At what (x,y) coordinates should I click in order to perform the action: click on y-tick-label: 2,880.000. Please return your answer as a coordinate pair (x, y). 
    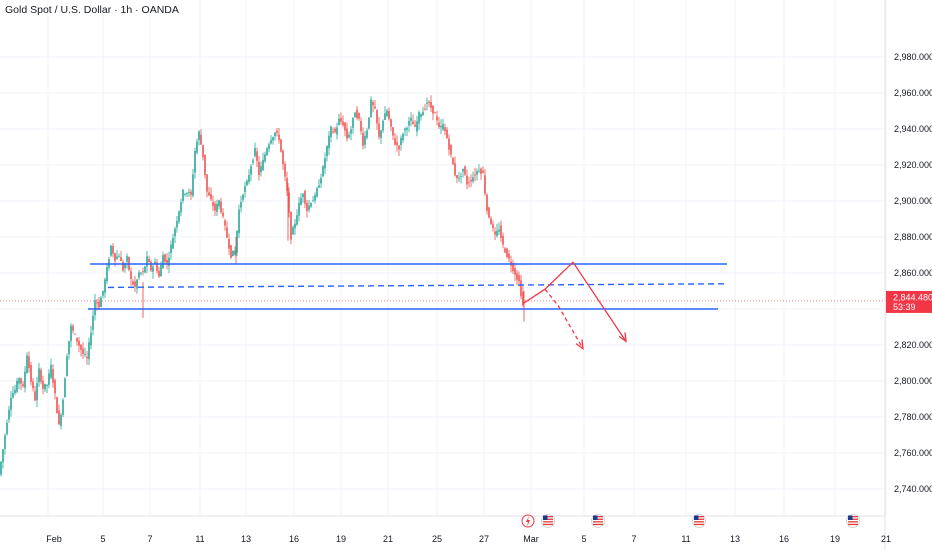
    Looking at the image, I should click on (913, 237).